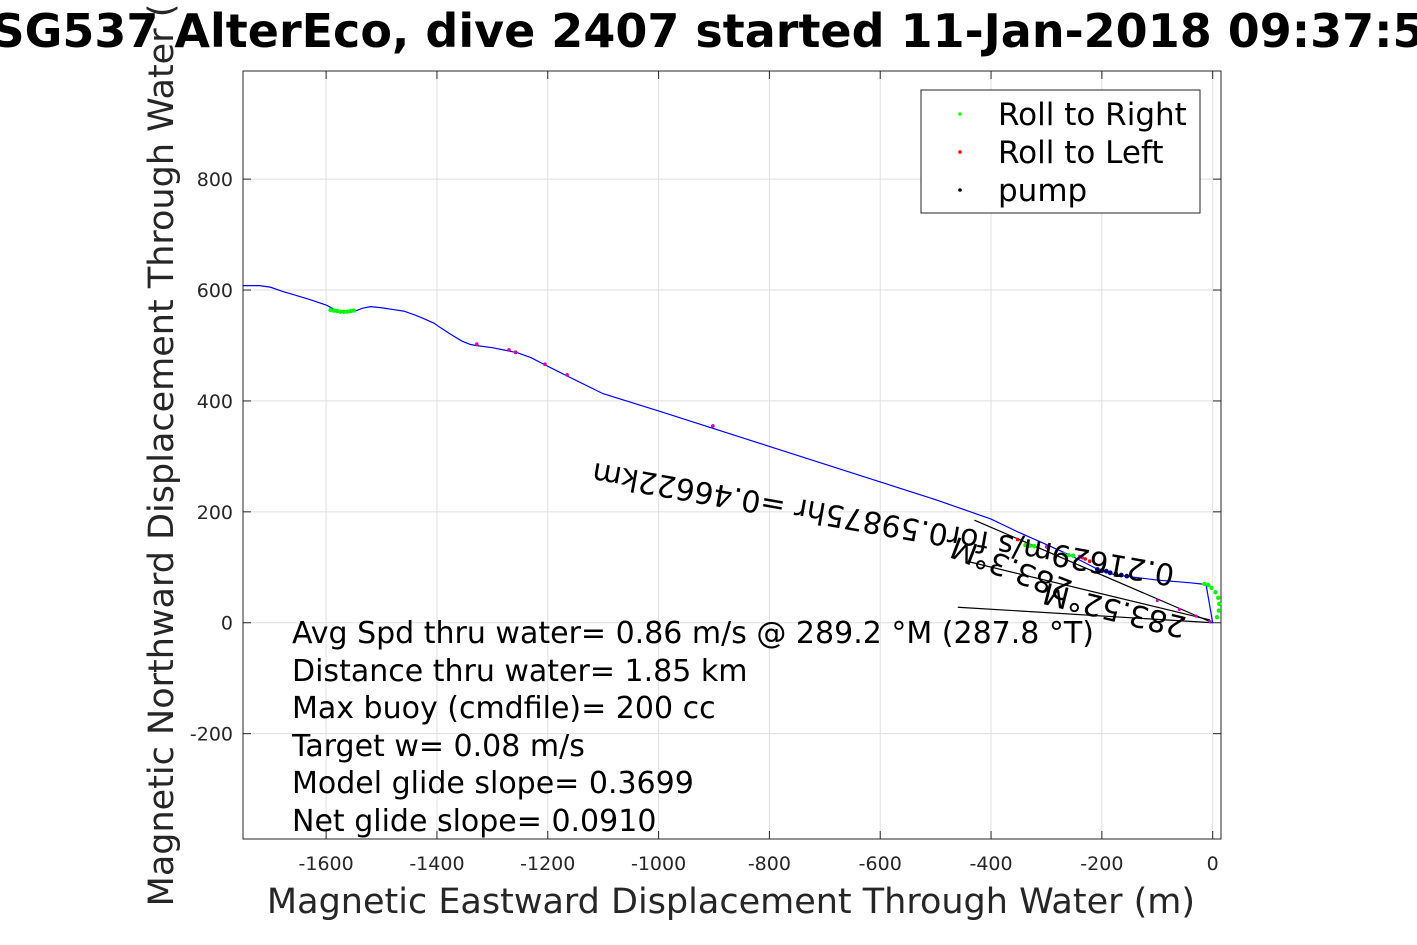 Image resolution: width=1417 pixels, height=945 pixels. What do you see at coordinates (547, 864) in the screenshot?
I see `x-tick-label: -1200` at bounding box center [547, 864].